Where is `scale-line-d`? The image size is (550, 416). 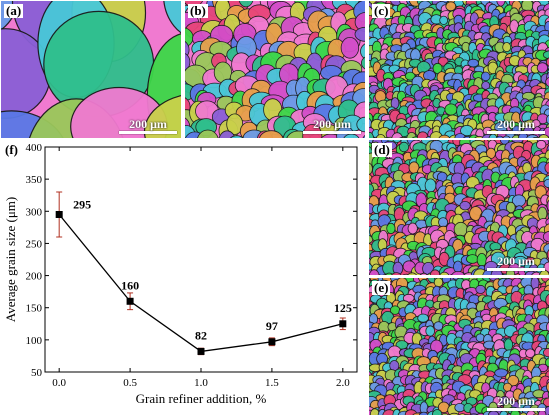
scale-line-d is located at coordinates (516, 269).